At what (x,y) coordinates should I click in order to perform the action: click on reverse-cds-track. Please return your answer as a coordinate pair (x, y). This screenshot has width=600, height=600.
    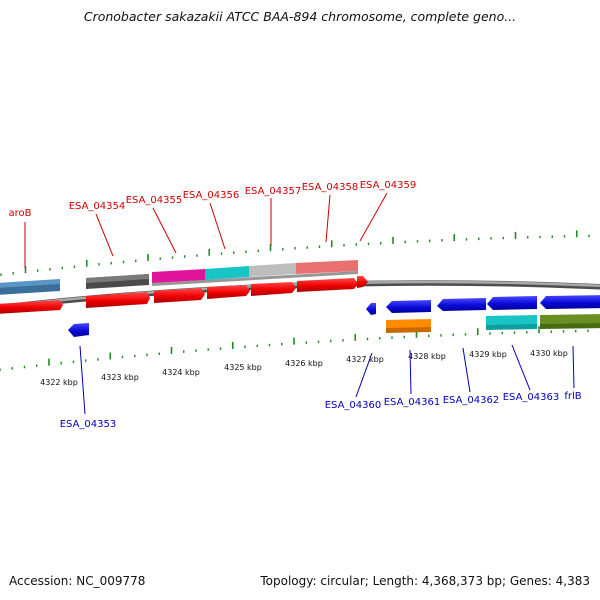
    Looking at the image, I should click on (334, 316).